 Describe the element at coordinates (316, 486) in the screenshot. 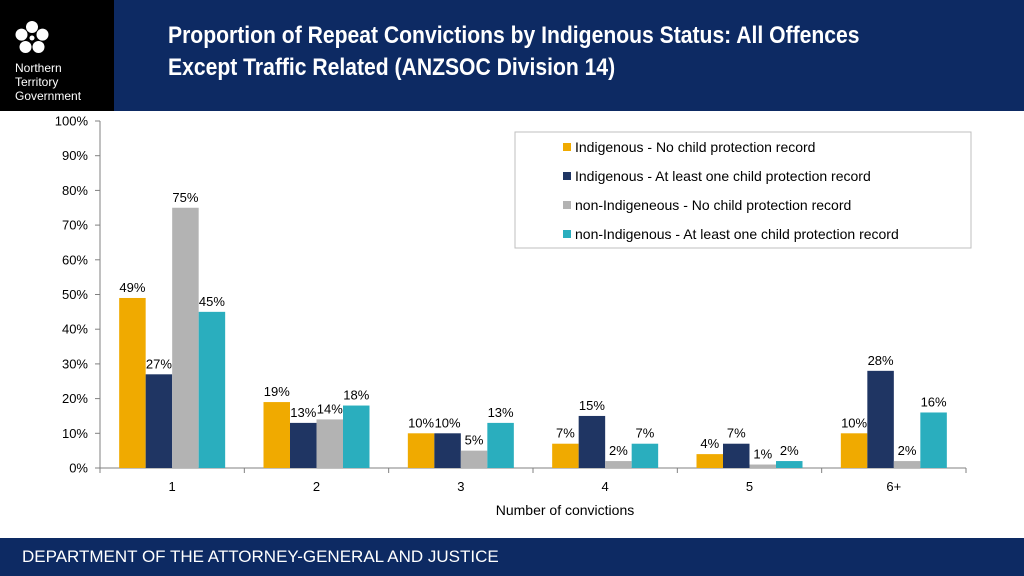

I see `x-tick-label: 2` at that location.